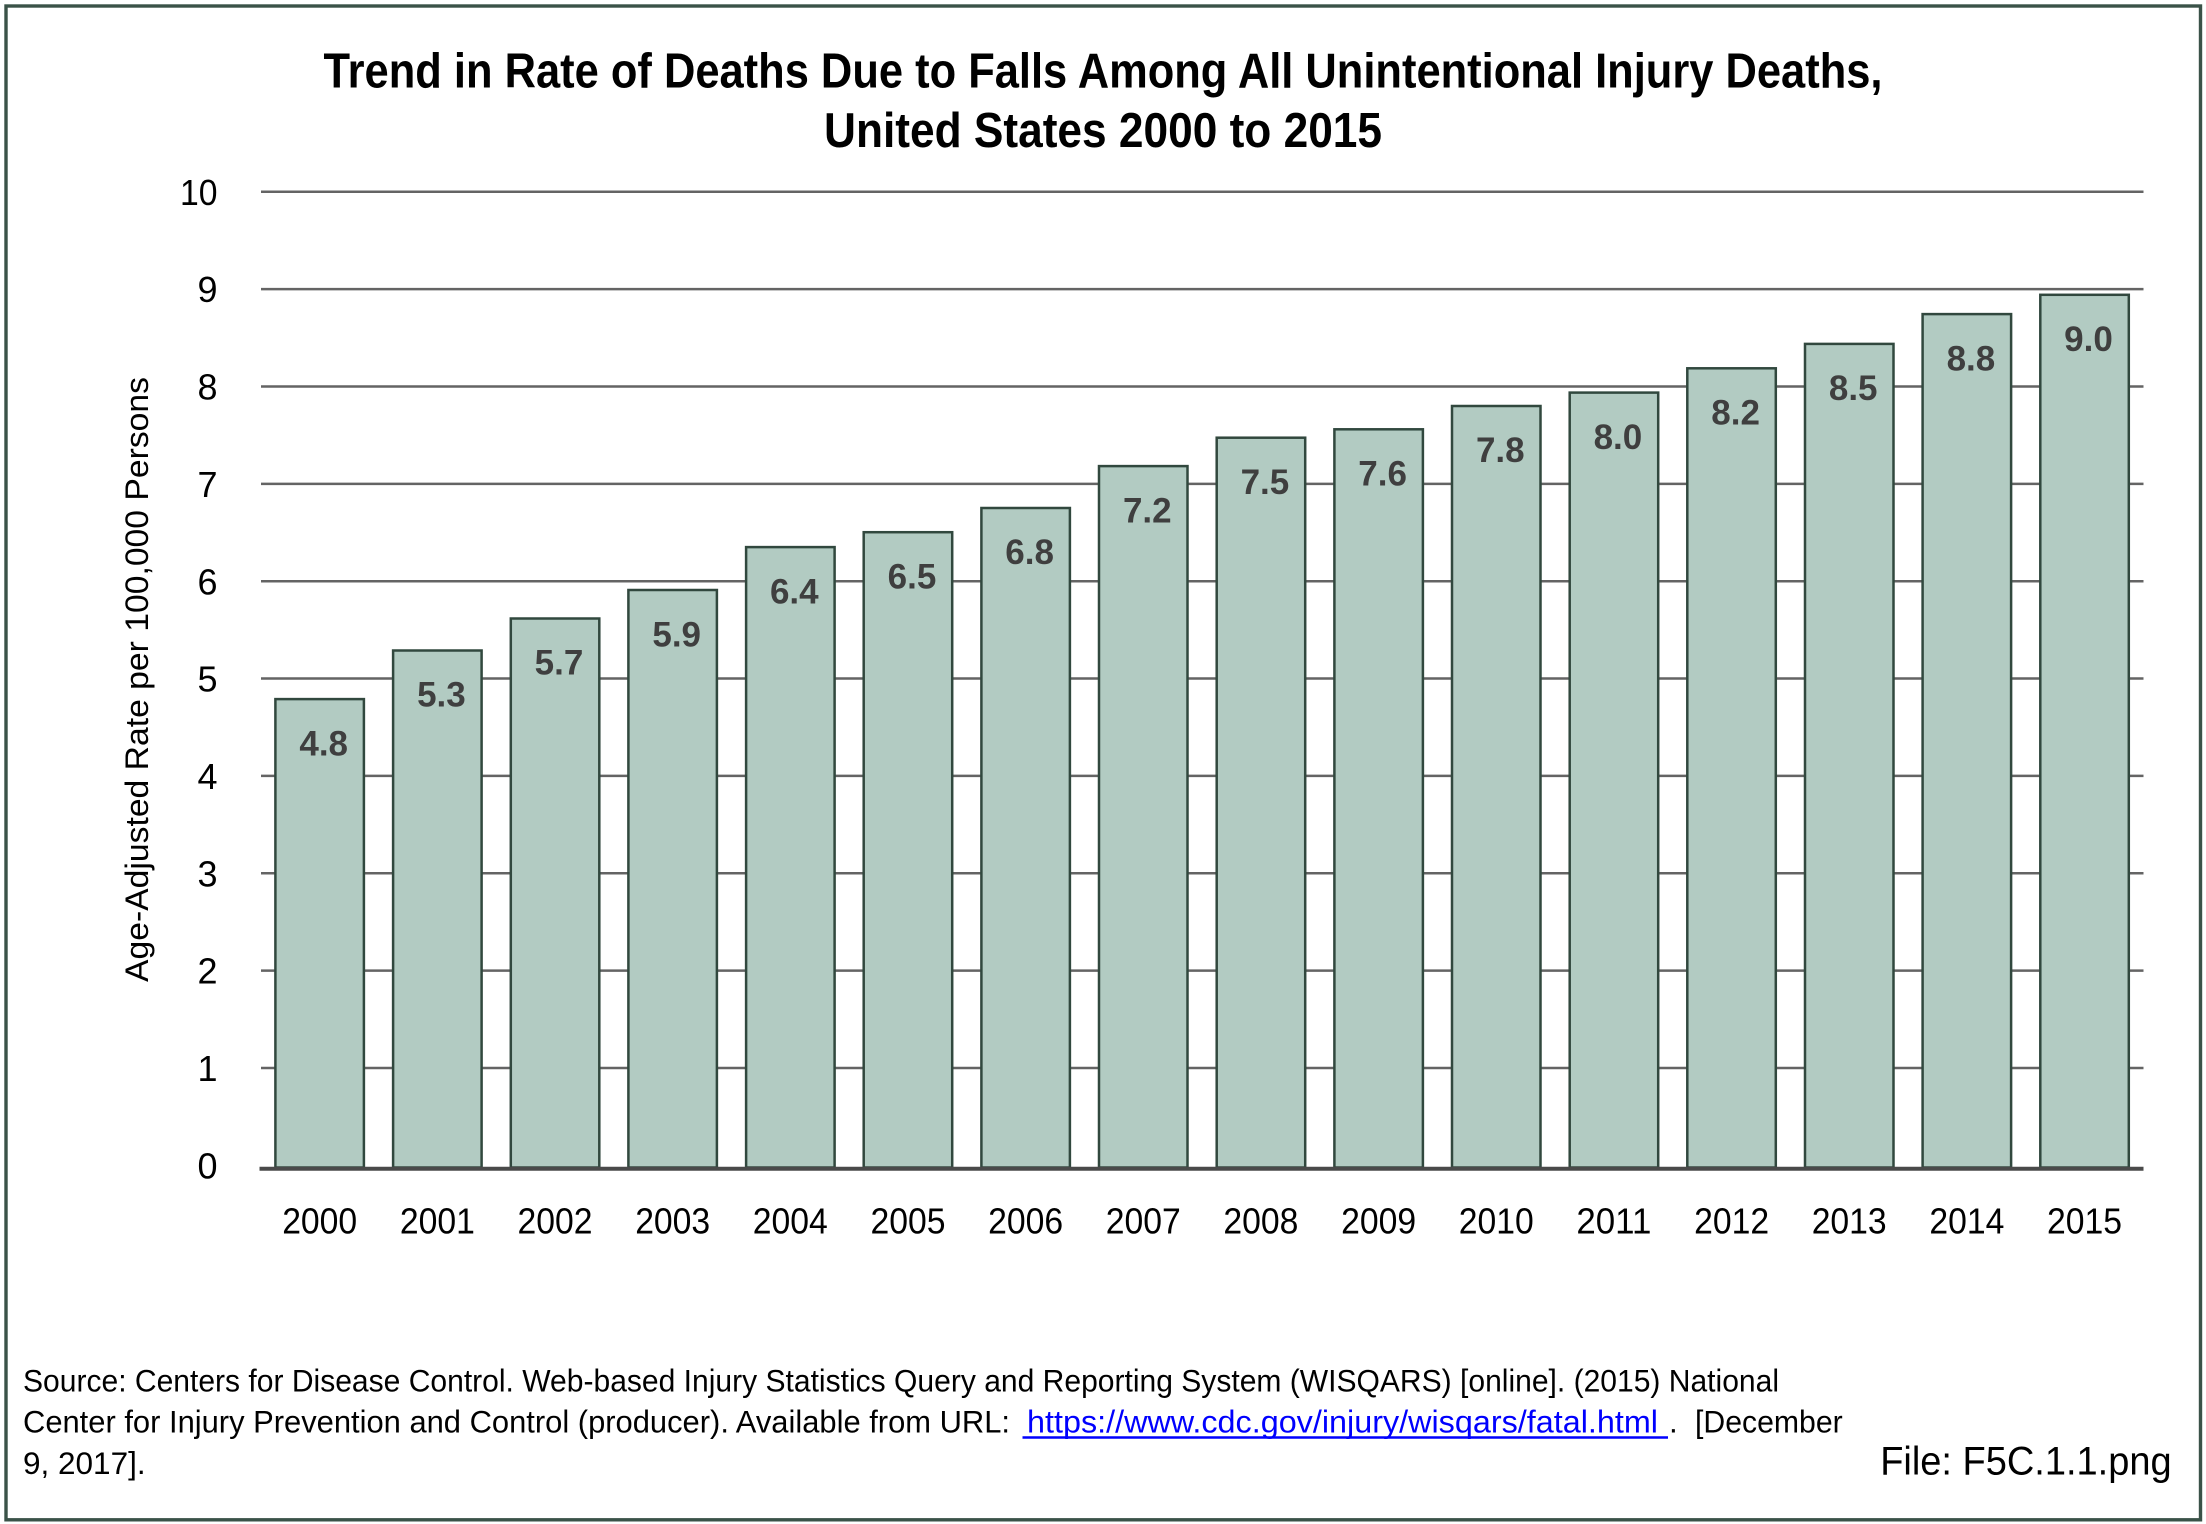  Describe the element at coordinates (207, 679) in the screenshot. I see `svg-text: 5` at that location.